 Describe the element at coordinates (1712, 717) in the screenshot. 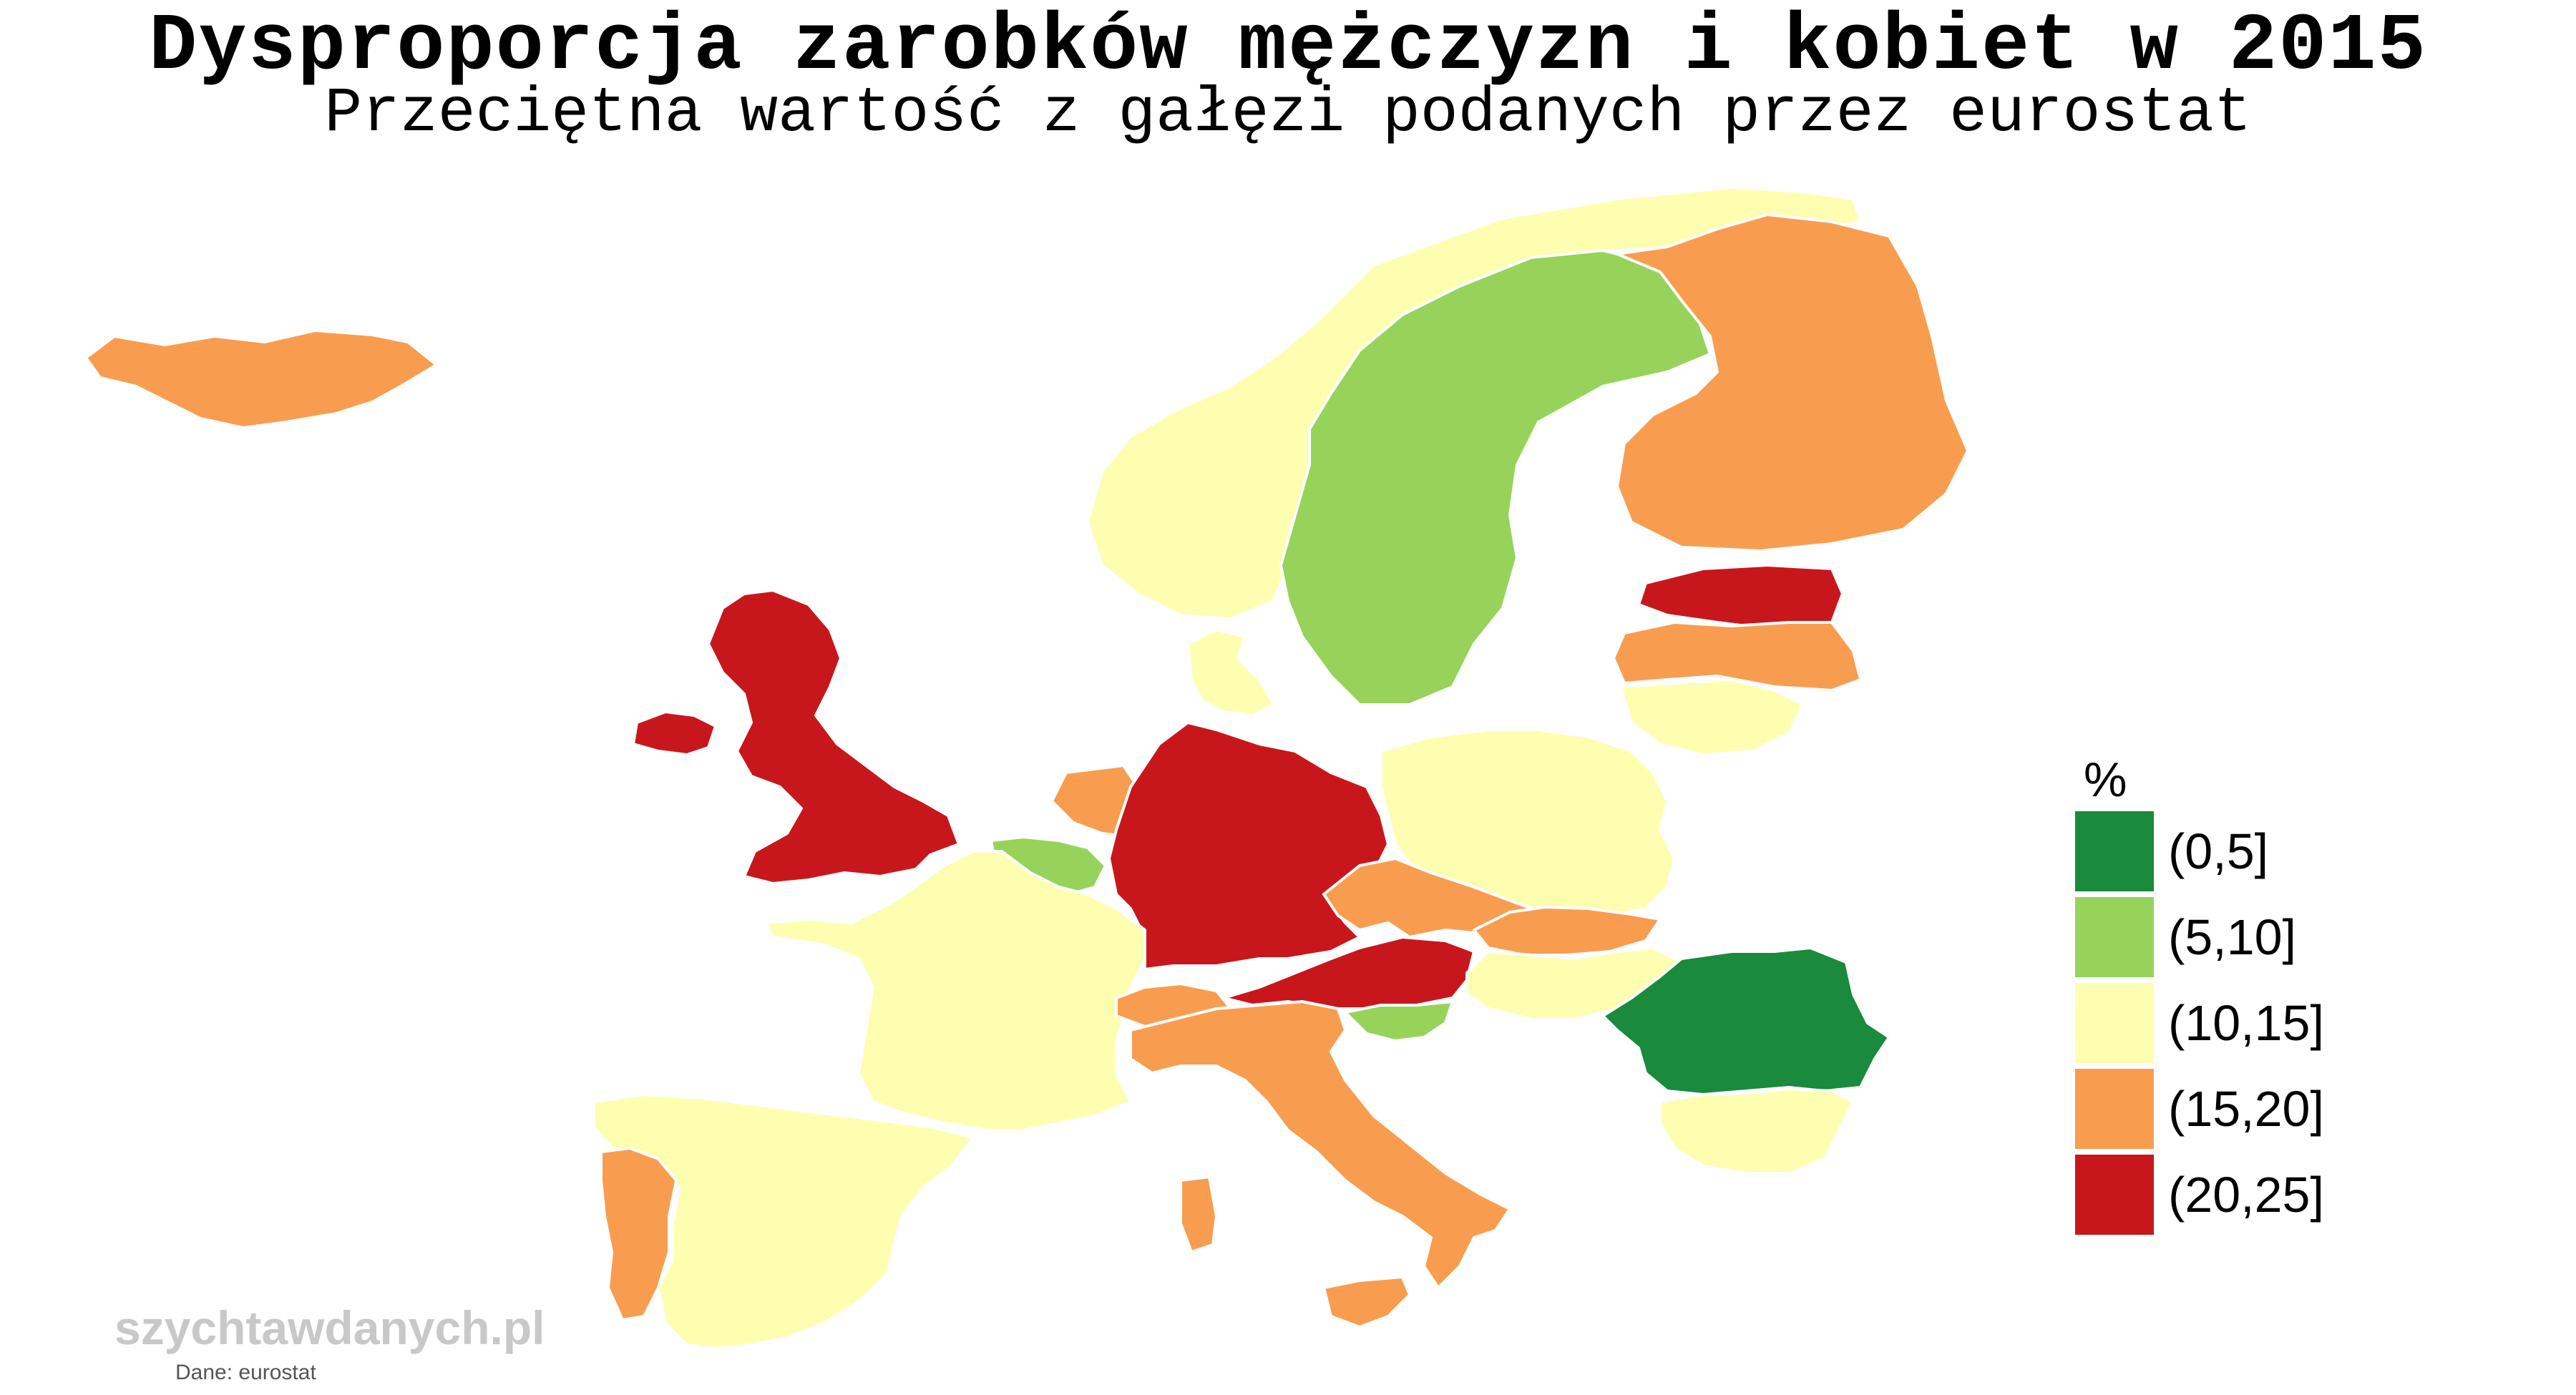

I see `country-lithuania` at that location.